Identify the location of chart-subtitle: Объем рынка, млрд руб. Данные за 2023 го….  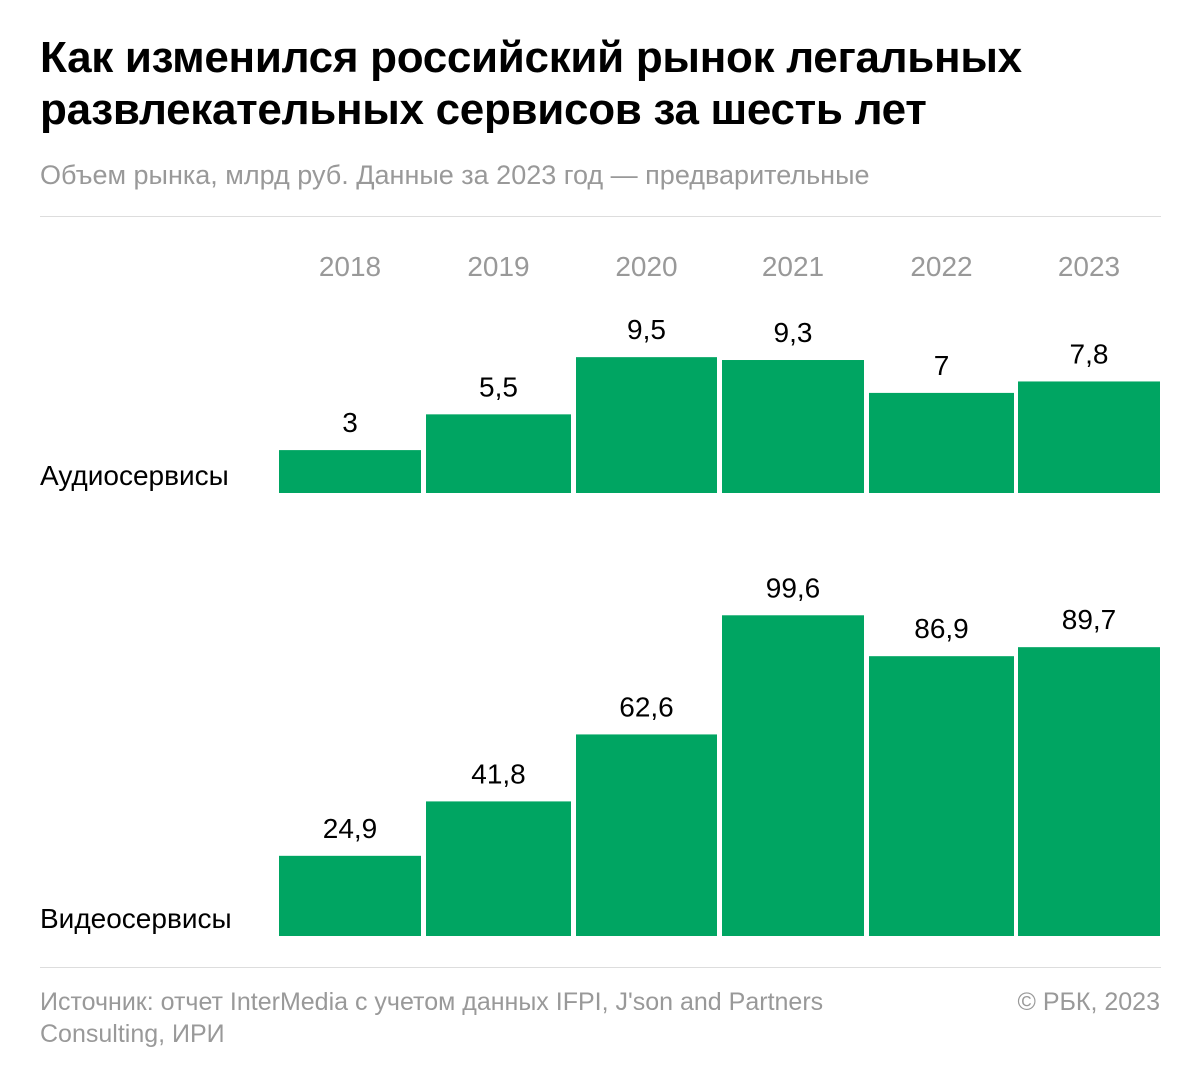
(455, 175).